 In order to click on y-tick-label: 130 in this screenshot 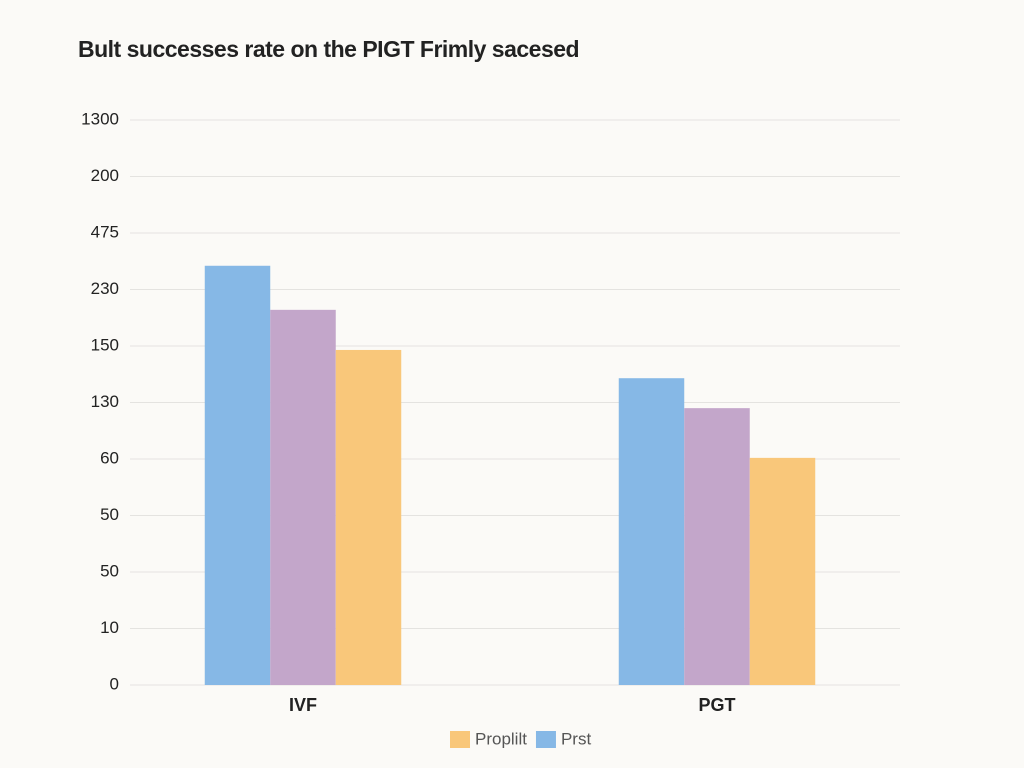, I will do `click(105, 401)`.